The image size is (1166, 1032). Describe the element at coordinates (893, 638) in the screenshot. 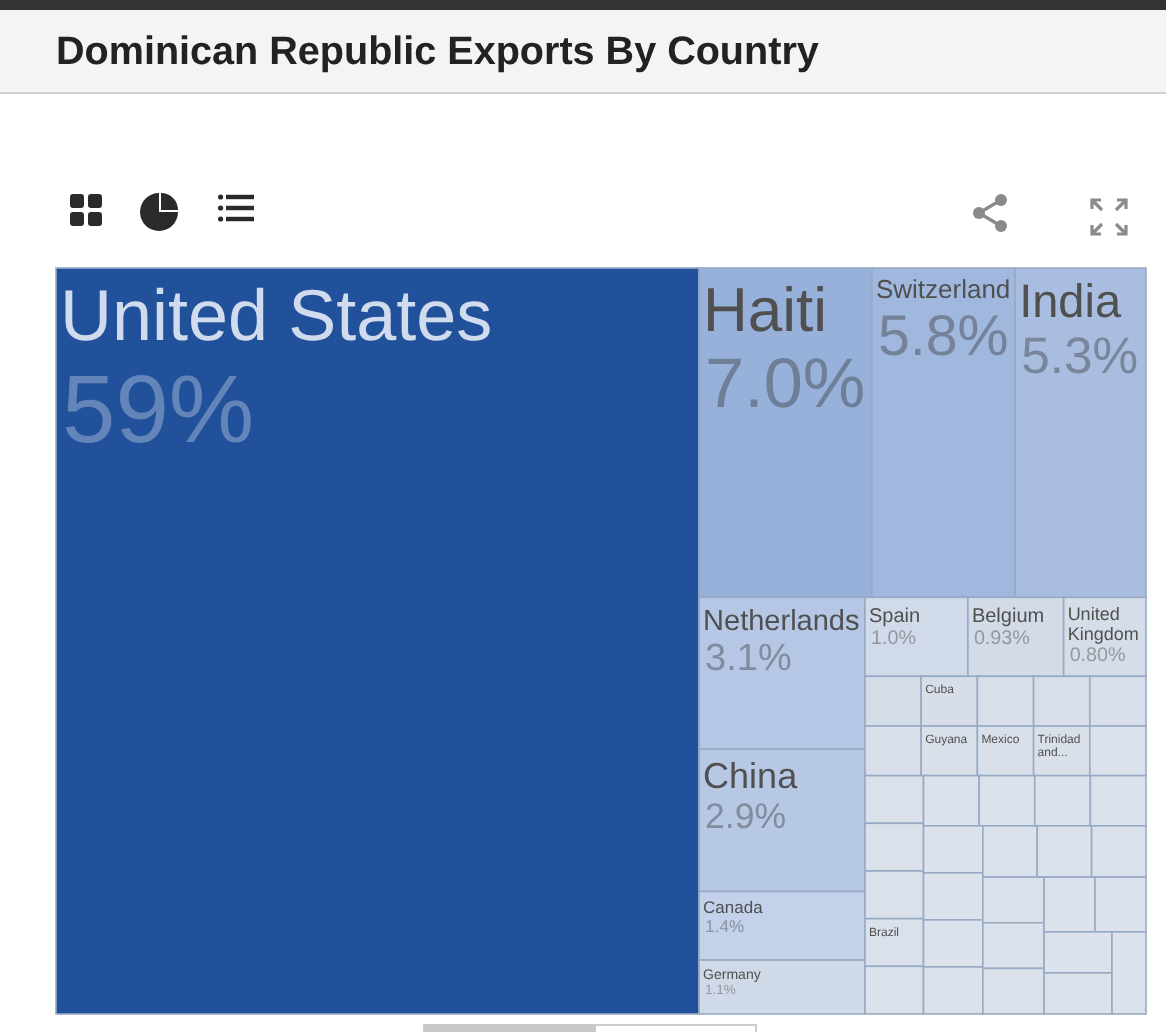

I see `data-label: 1.0%` at that location.